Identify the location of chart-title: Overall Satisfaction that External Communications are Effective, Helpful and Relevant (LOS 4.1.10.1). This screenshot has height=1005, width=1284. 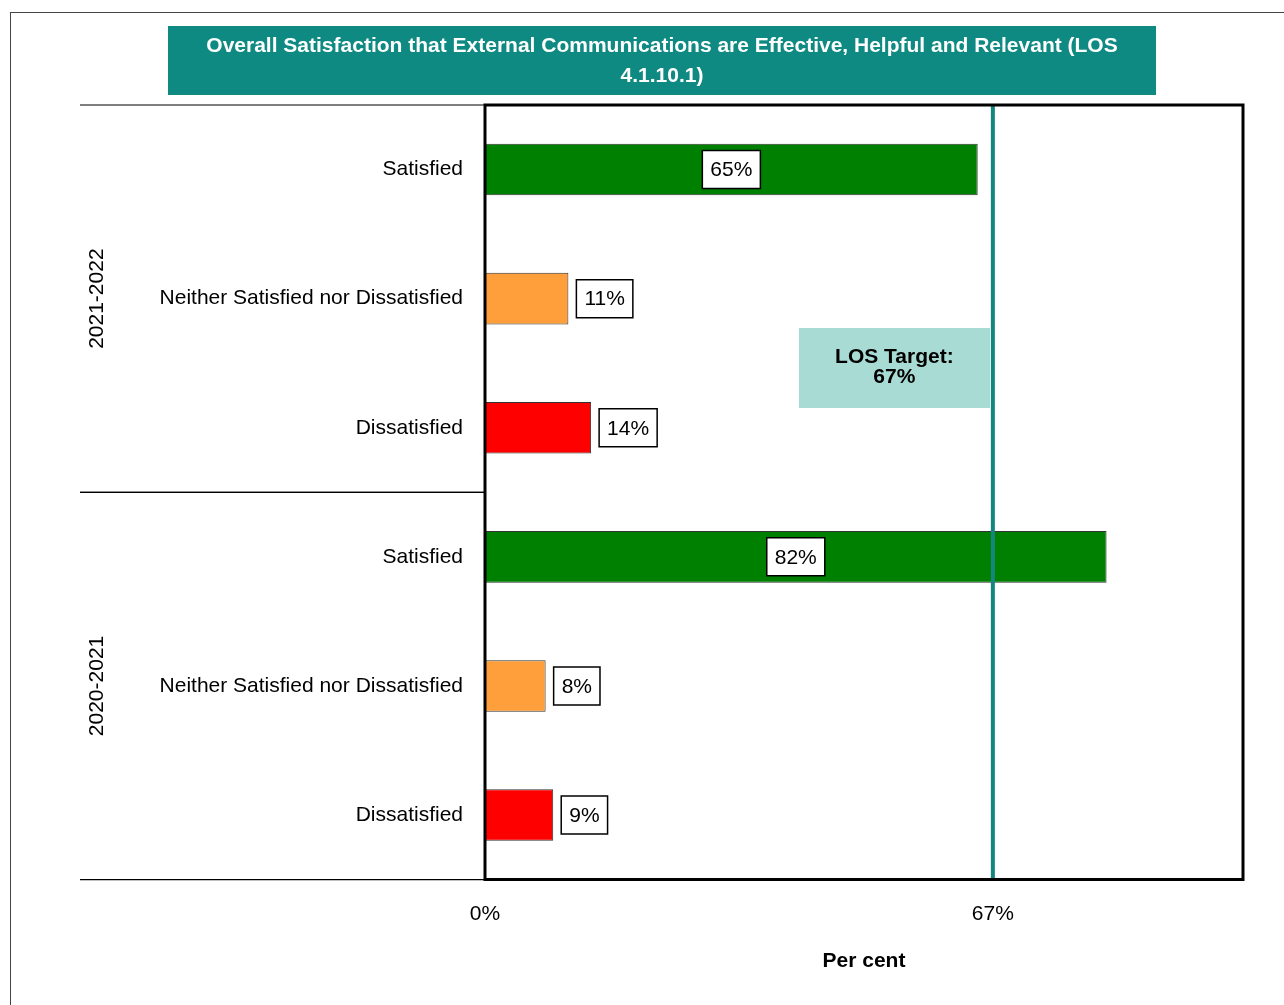
(662, 60).